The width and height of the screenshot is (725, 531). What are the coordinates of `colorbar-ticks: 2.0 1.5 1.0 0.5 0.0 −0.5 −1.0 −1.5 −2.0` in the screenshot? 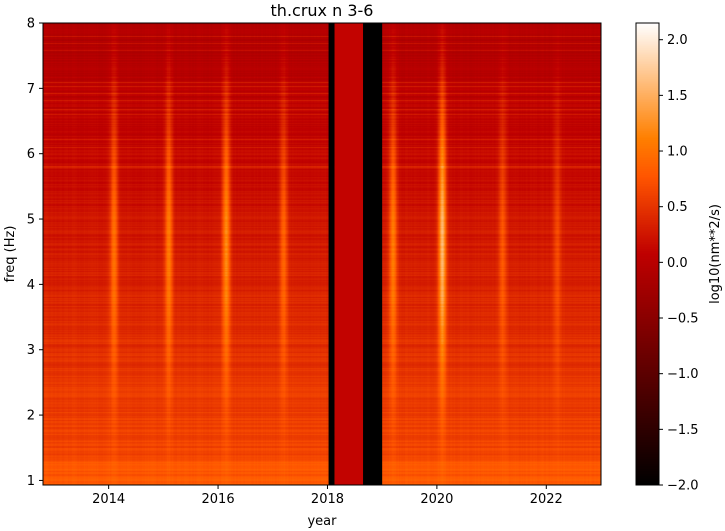 It's located at (679, 263).